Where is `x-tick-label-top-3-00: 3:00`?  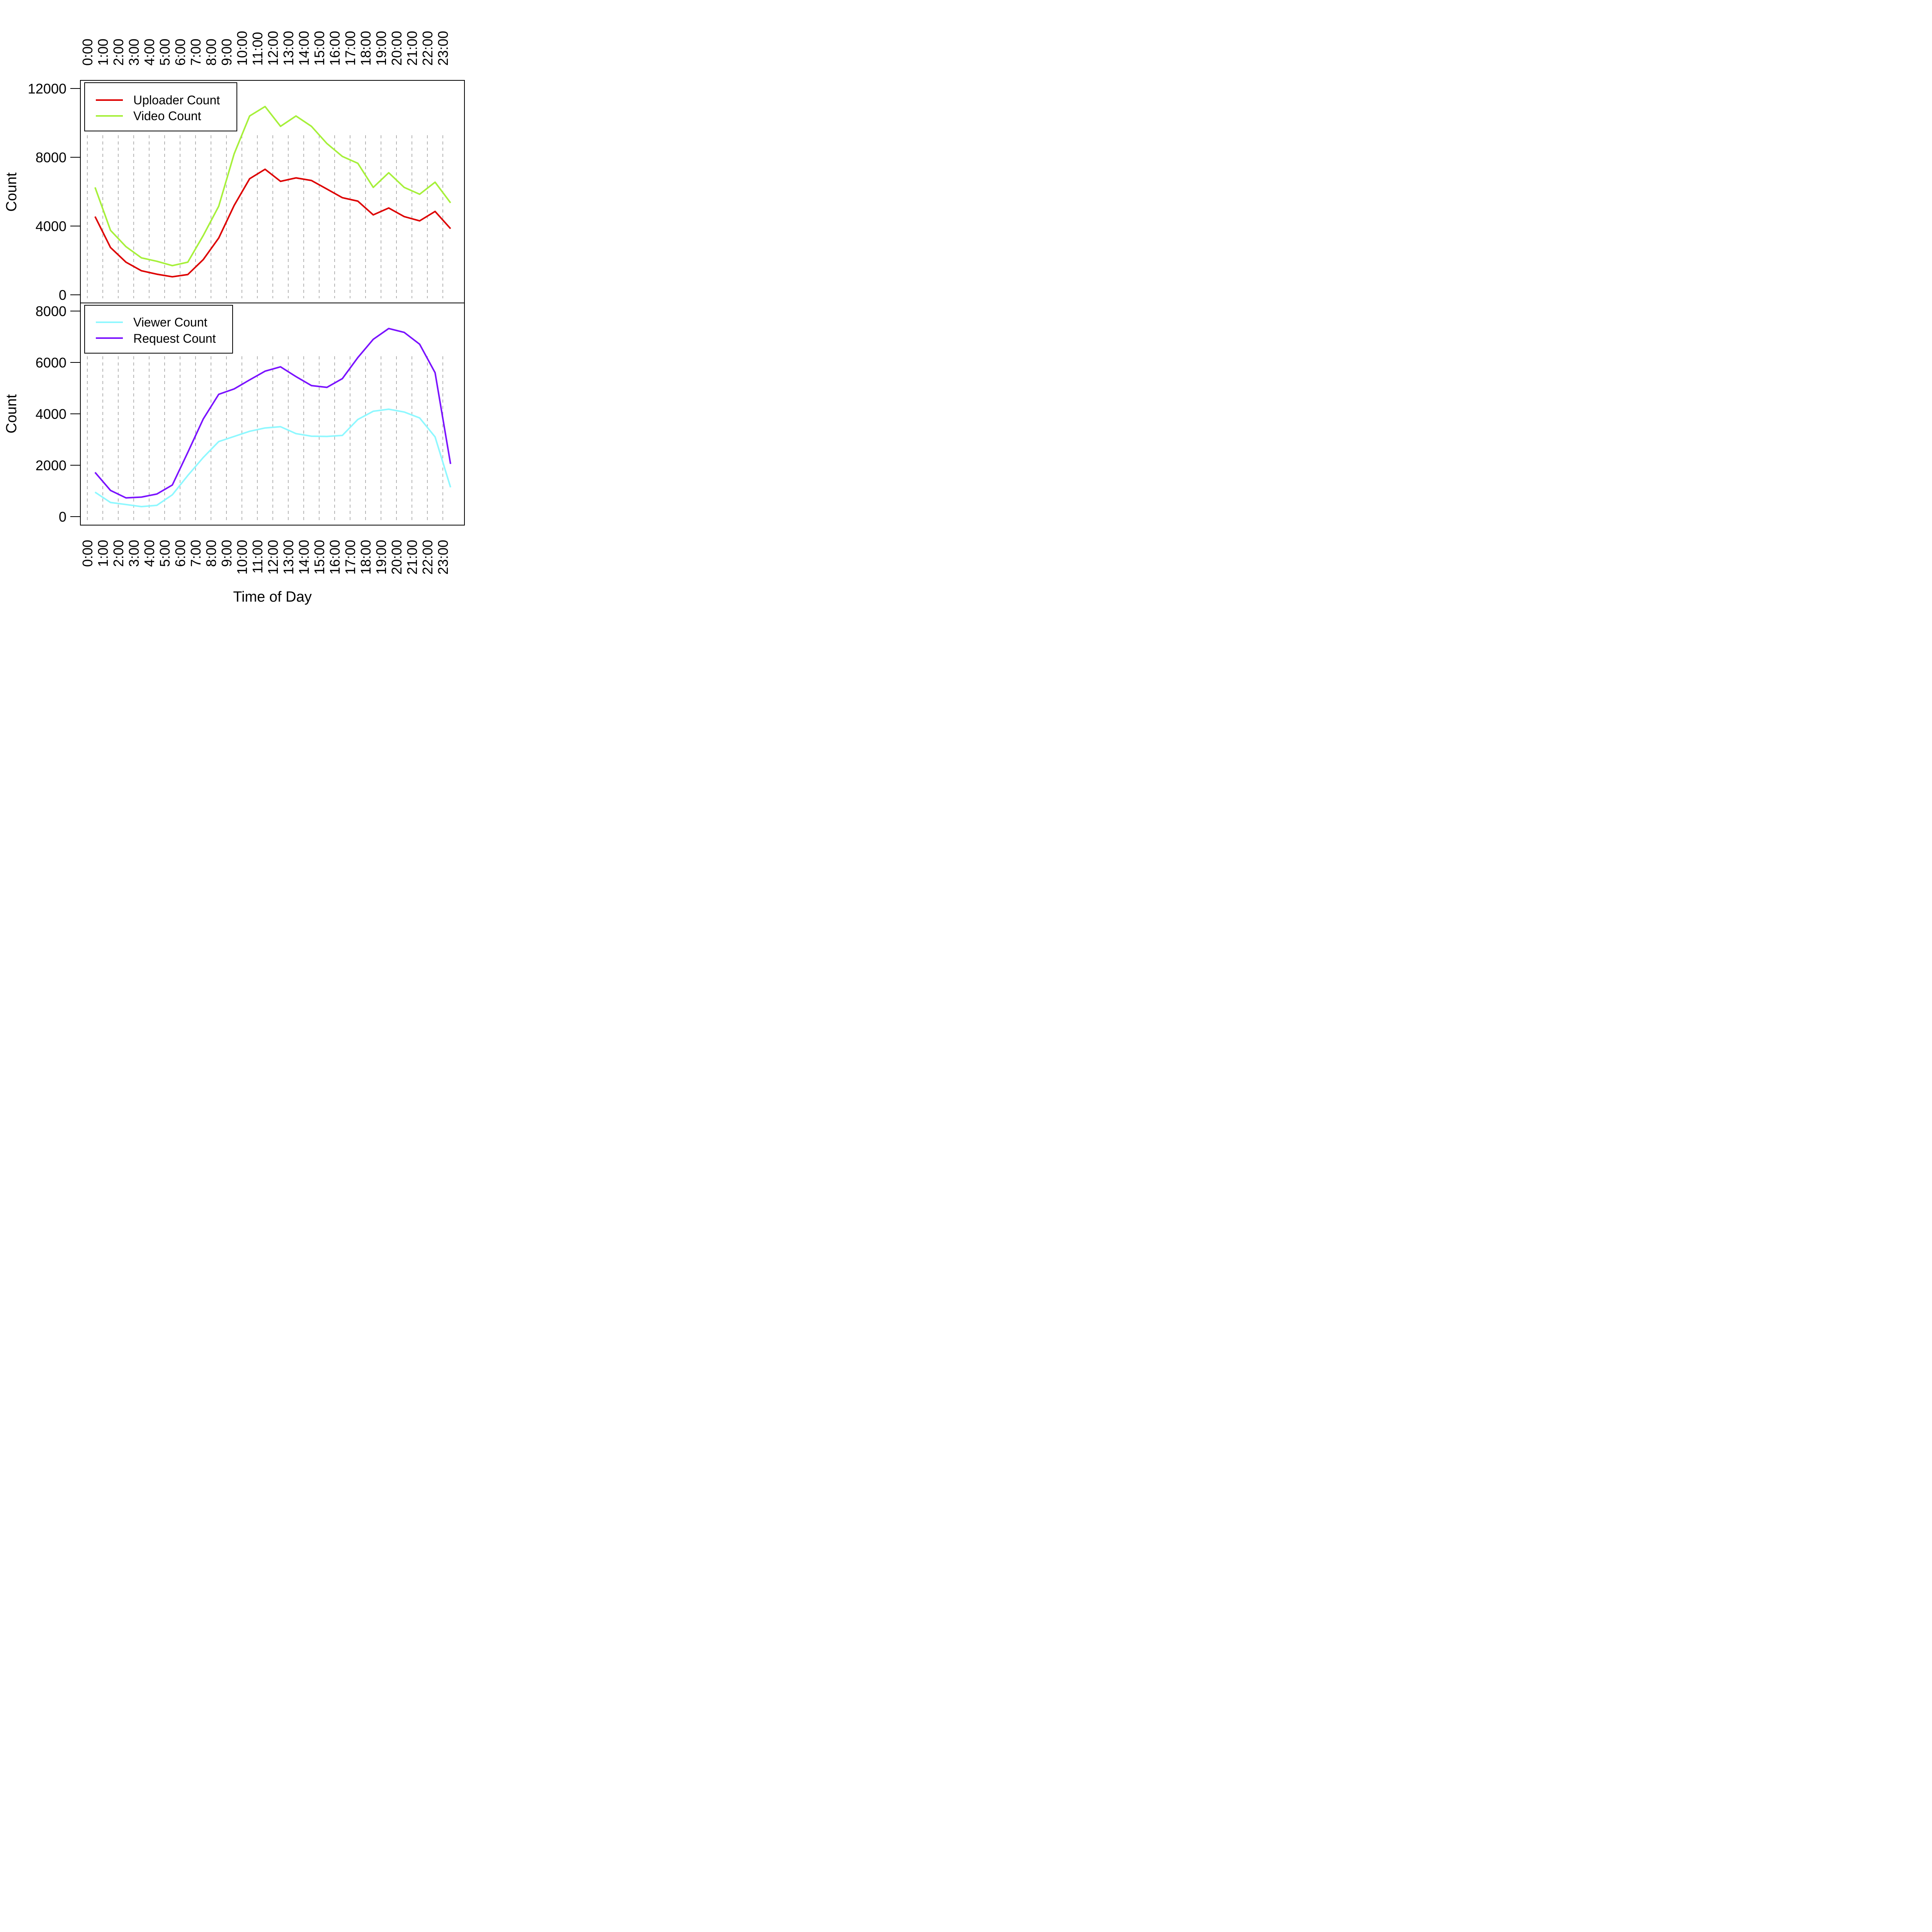
x-tick-label-top-3-00: 3:00 is located at coordinates (134, 53).